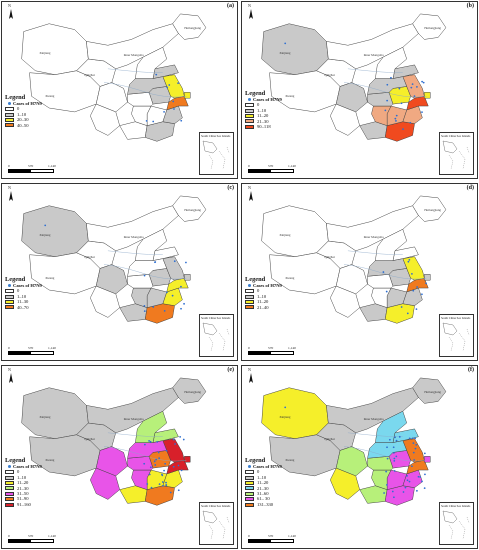  What do you see at coordinates (263, 488) in the screenshot?
I see `legend-class-label: 21–30` at bounding box center [263, 488].